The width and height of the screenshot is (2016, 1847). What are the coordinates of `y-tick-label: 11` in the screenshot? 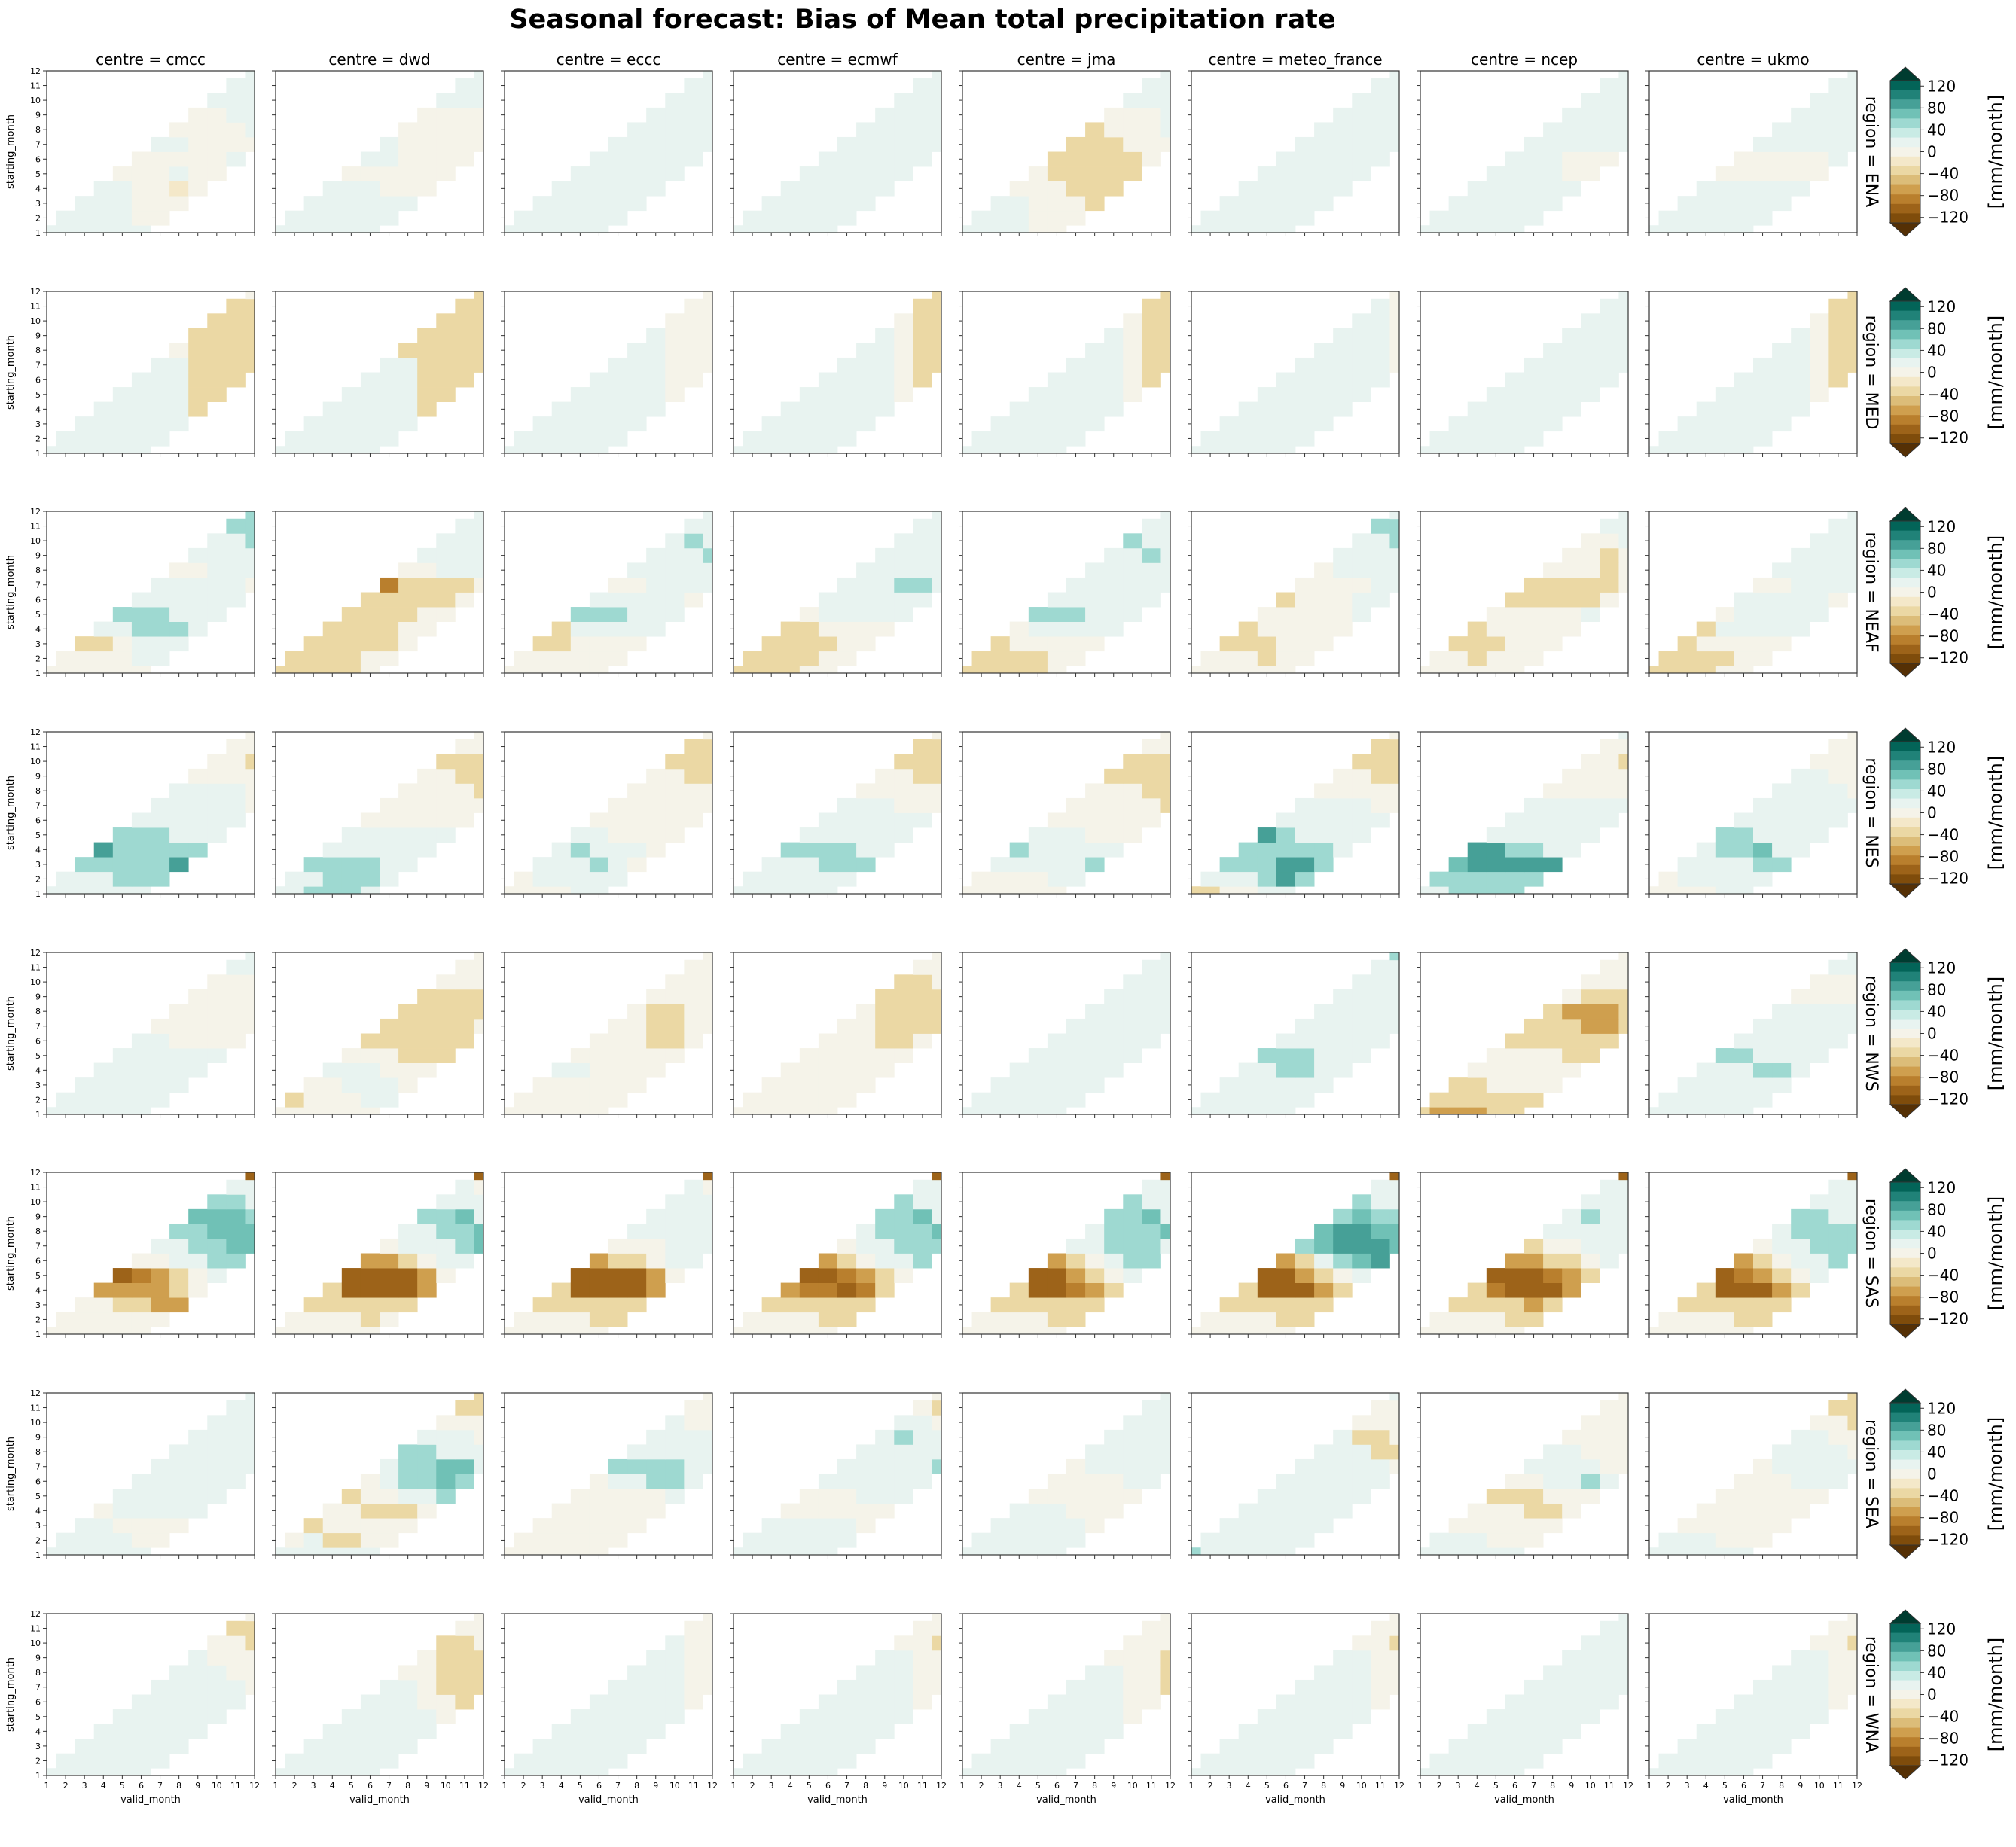 It's located at (35, 968).